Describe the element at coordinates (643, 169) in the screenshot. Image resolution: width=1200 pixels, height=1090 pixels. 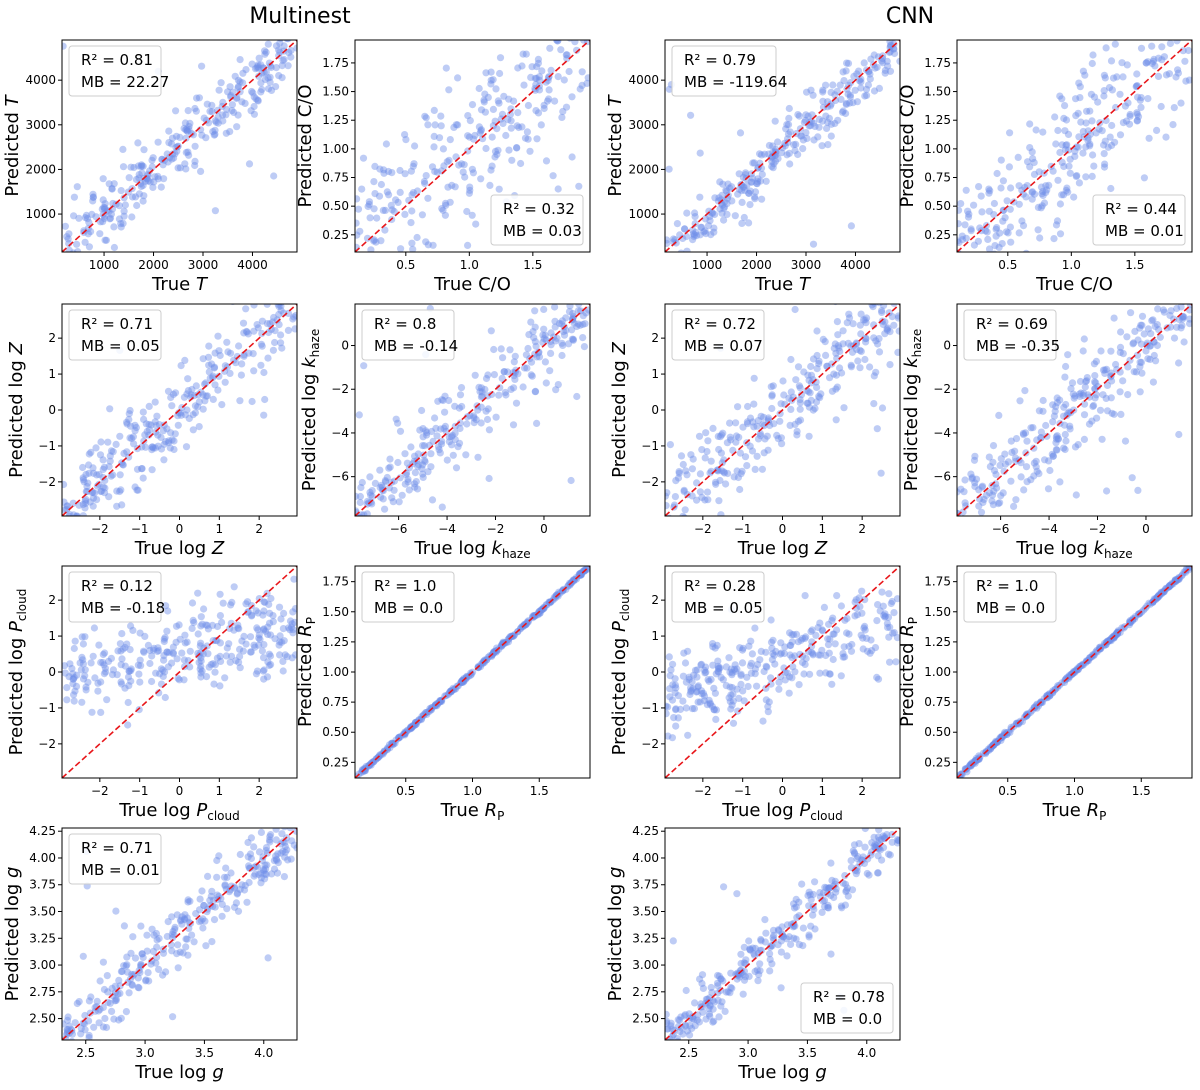
I see `y-tick-label: 2000` at that location.